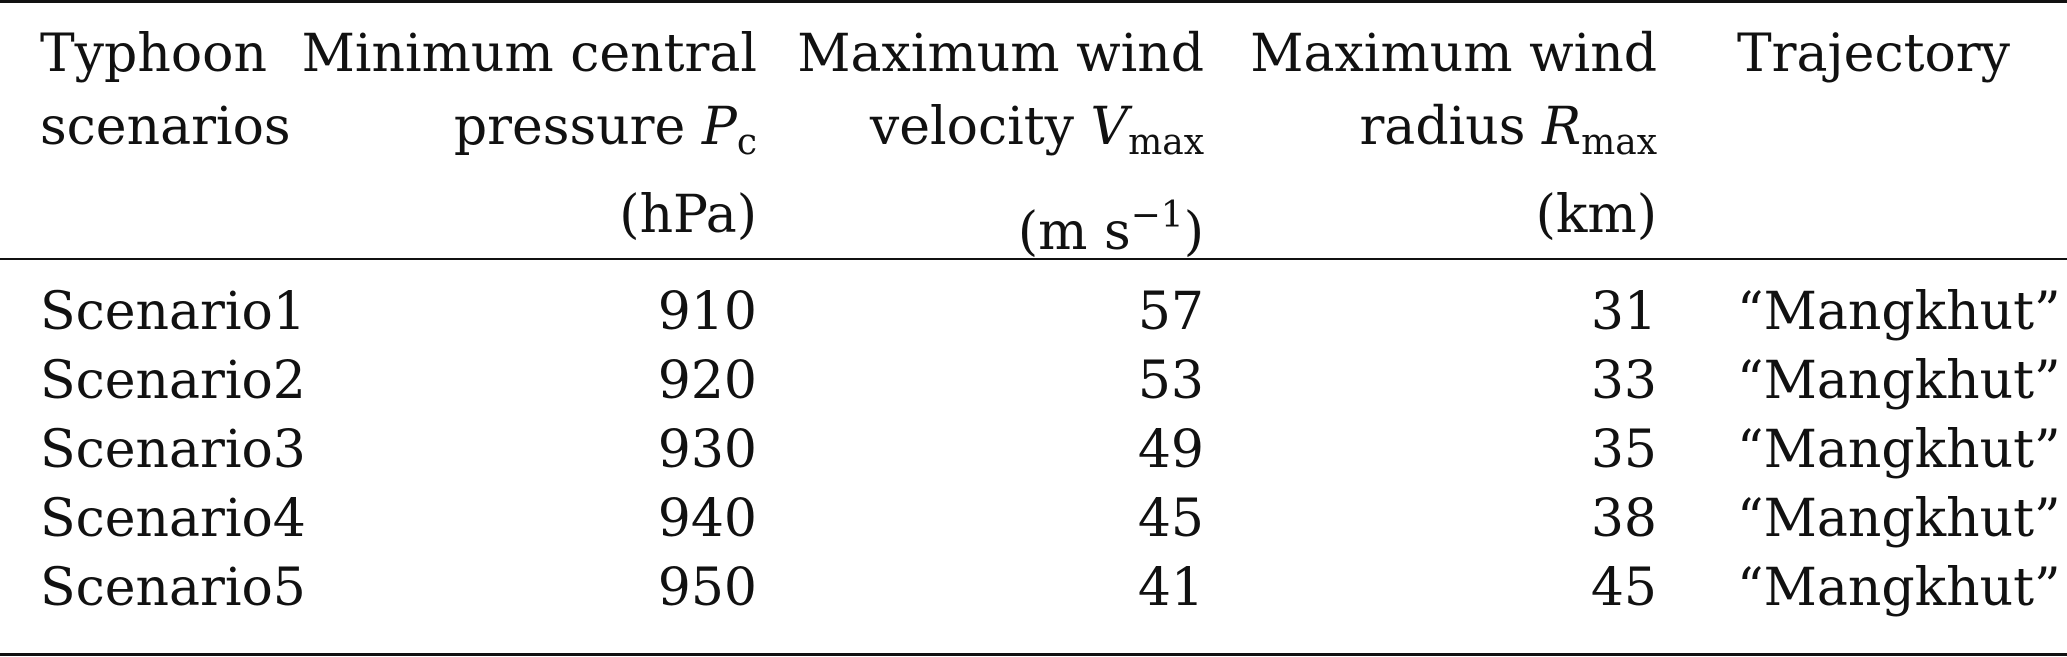 The height and width of the screenshot is (657, 2067). I want to click on header-col2-subscript: c, so click(746, 142).